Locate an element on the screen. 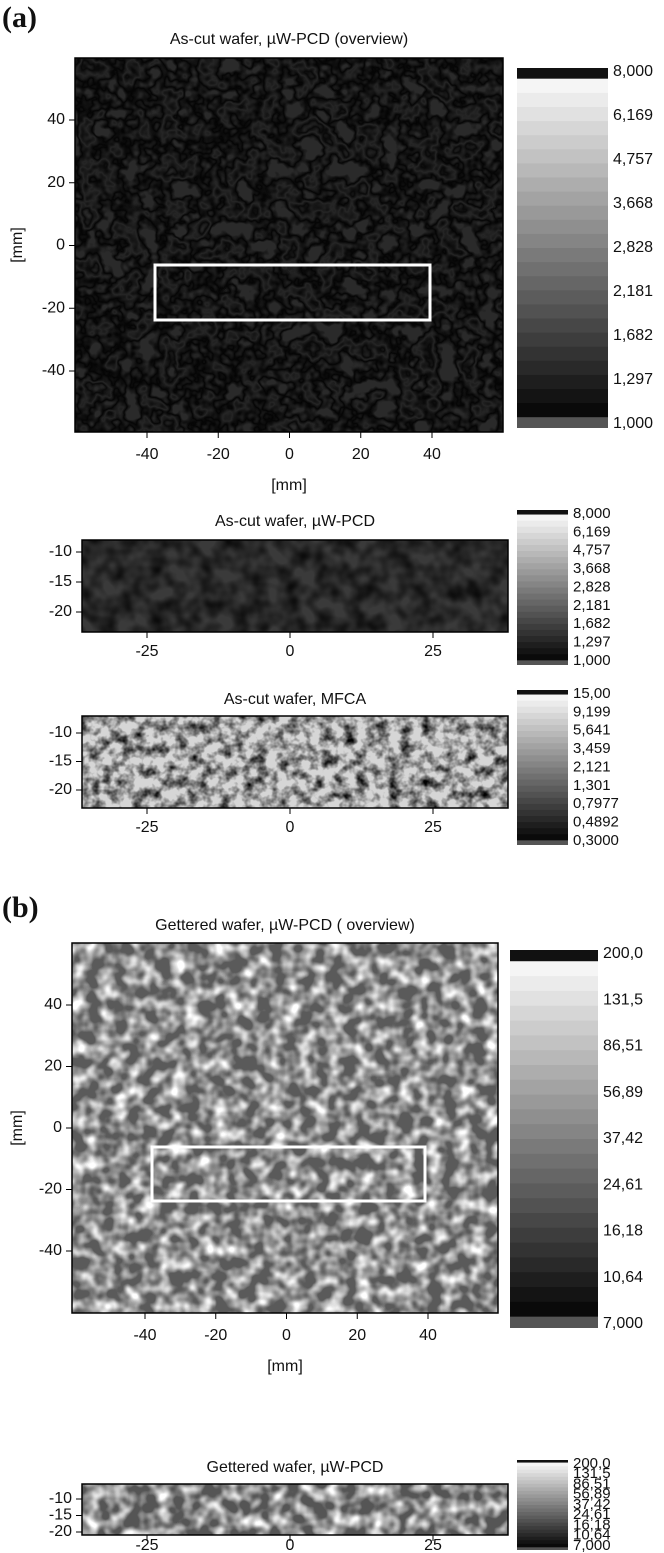  x-tick-label: 40 is located at coordinates (432, 454).